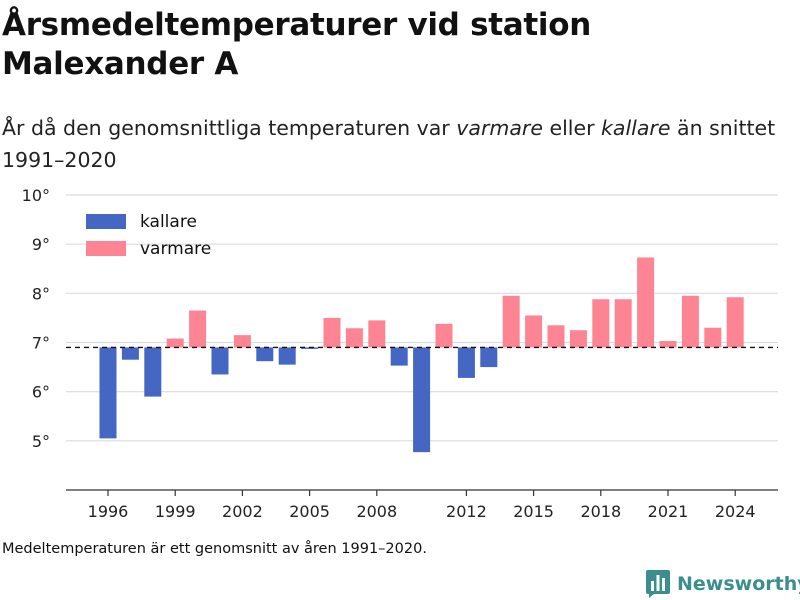 This screenshot has height=600, width=800. What do you see at coordinates (36, 195) in the screenshot?
I see `y-tick-label: 10°` at bounding box center [36, 195].